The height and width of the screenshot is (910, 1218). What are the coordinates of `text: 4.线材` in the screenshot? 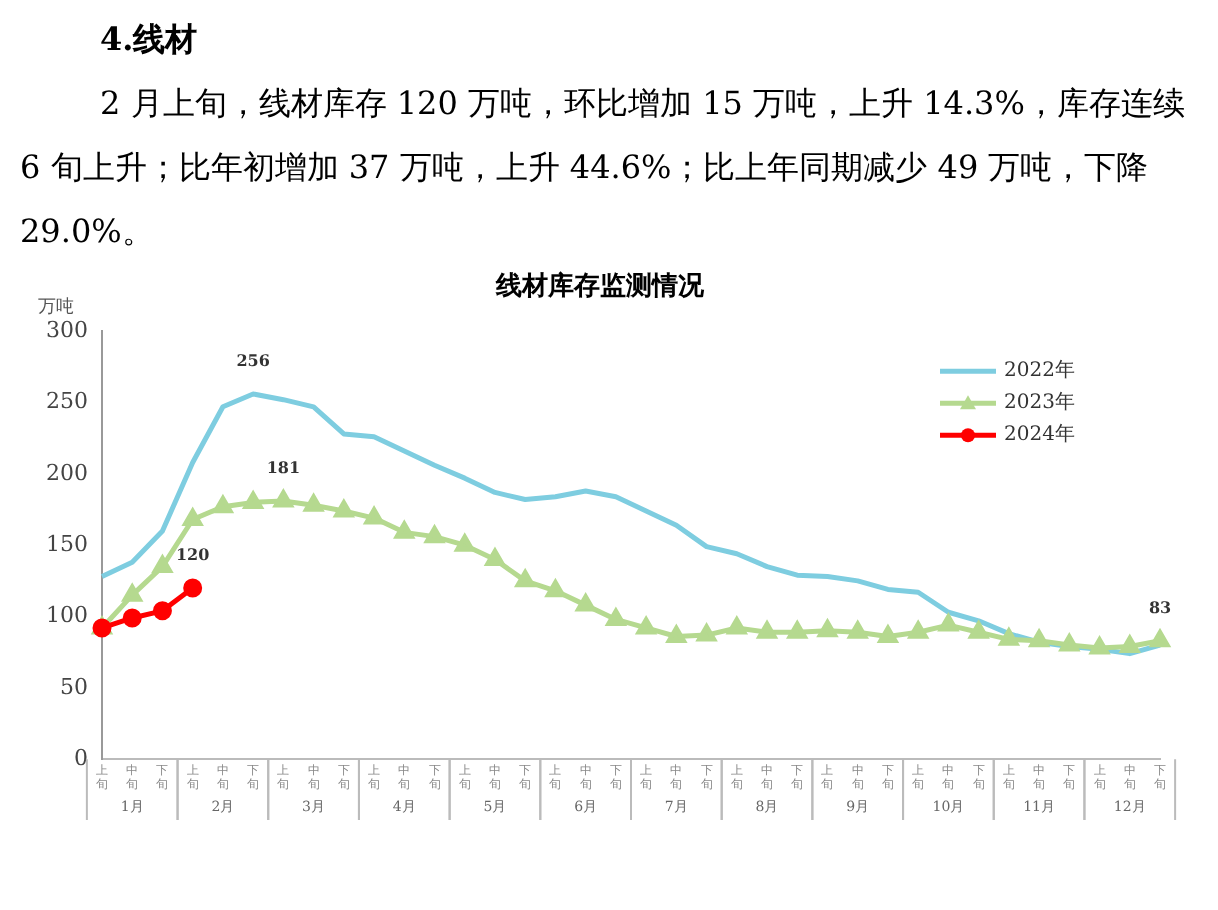 It's located at (149, 40).